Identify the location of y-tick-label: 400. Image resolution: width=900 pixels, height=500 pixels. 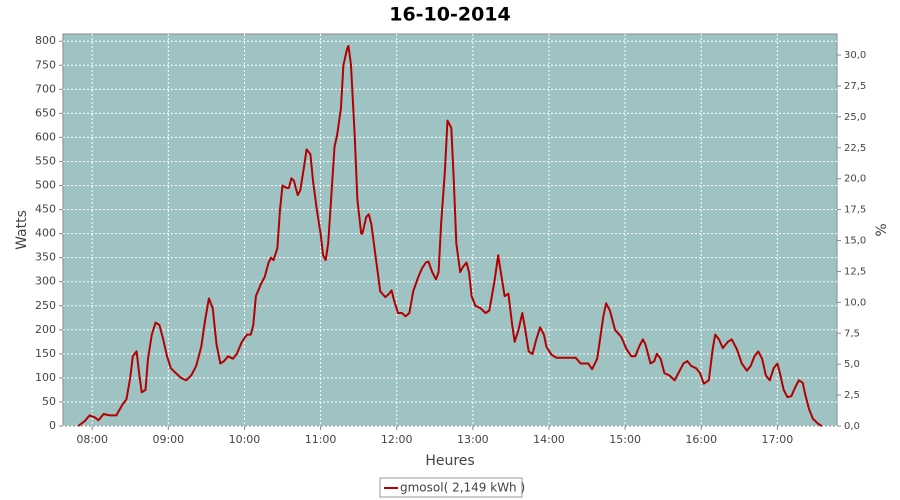
(45, 233).